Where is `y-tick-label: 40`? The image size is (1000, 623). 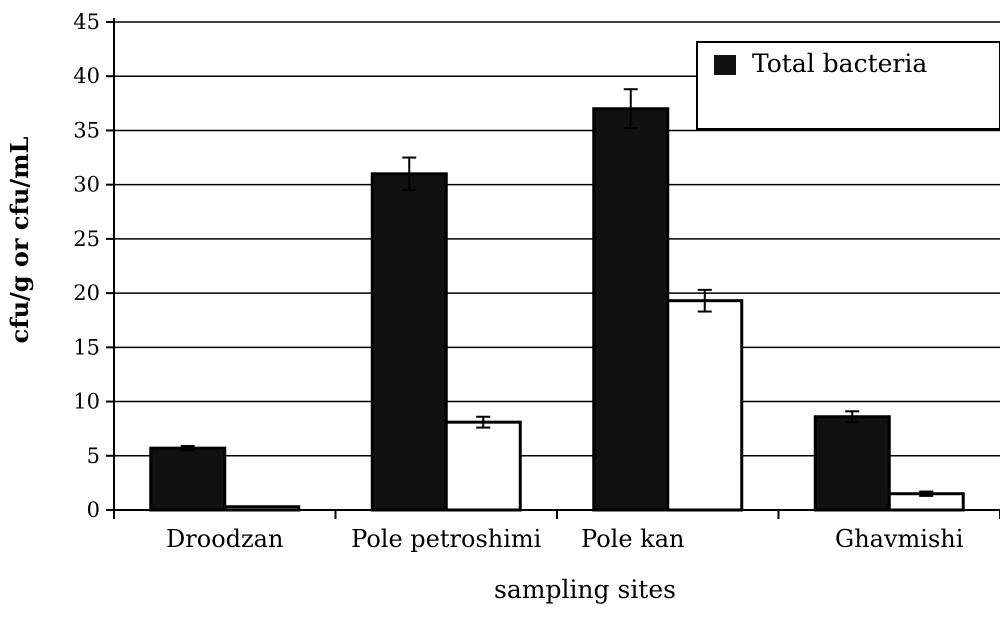 y-tick-label: 40 is located at coordinates (86, 76).